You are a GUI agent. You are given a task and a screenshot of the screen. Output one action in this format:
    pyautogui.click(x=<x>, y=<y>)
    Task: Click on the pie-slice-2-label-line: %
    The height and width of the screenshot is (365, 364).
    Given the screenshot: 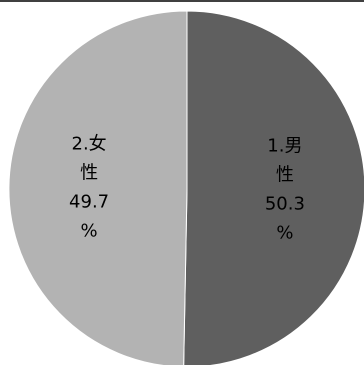 What is the action you would take?
    pyautogui.click(x=89, y=231)
    